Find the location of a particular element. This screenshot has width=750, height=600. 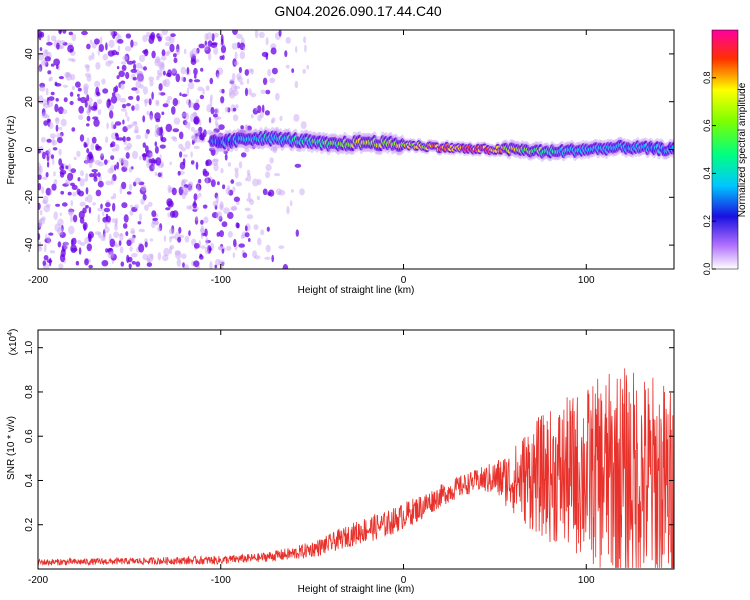

spectrogram-y-tick-label: 20 is located at coordinates (29, 102).